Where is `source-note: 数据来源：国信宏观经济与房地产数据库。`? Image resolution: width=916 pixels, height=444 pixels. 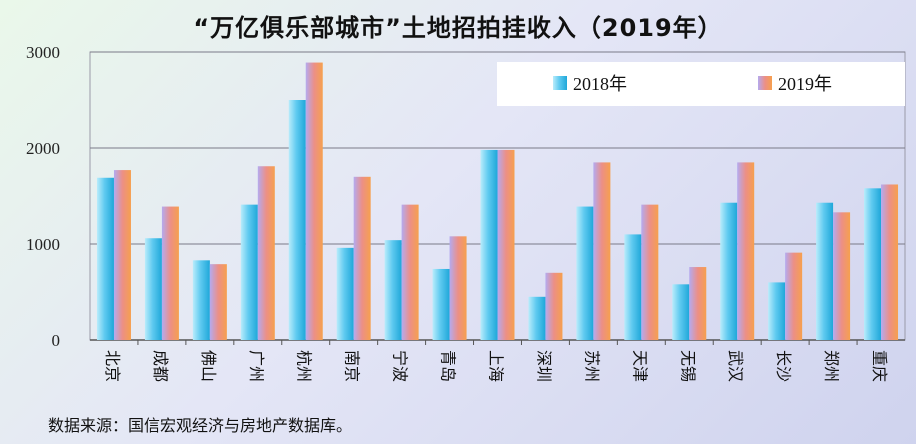
source-note: 数据来源：国信宏观经济与房地产数据库。 is located at coordinates (200, 425).